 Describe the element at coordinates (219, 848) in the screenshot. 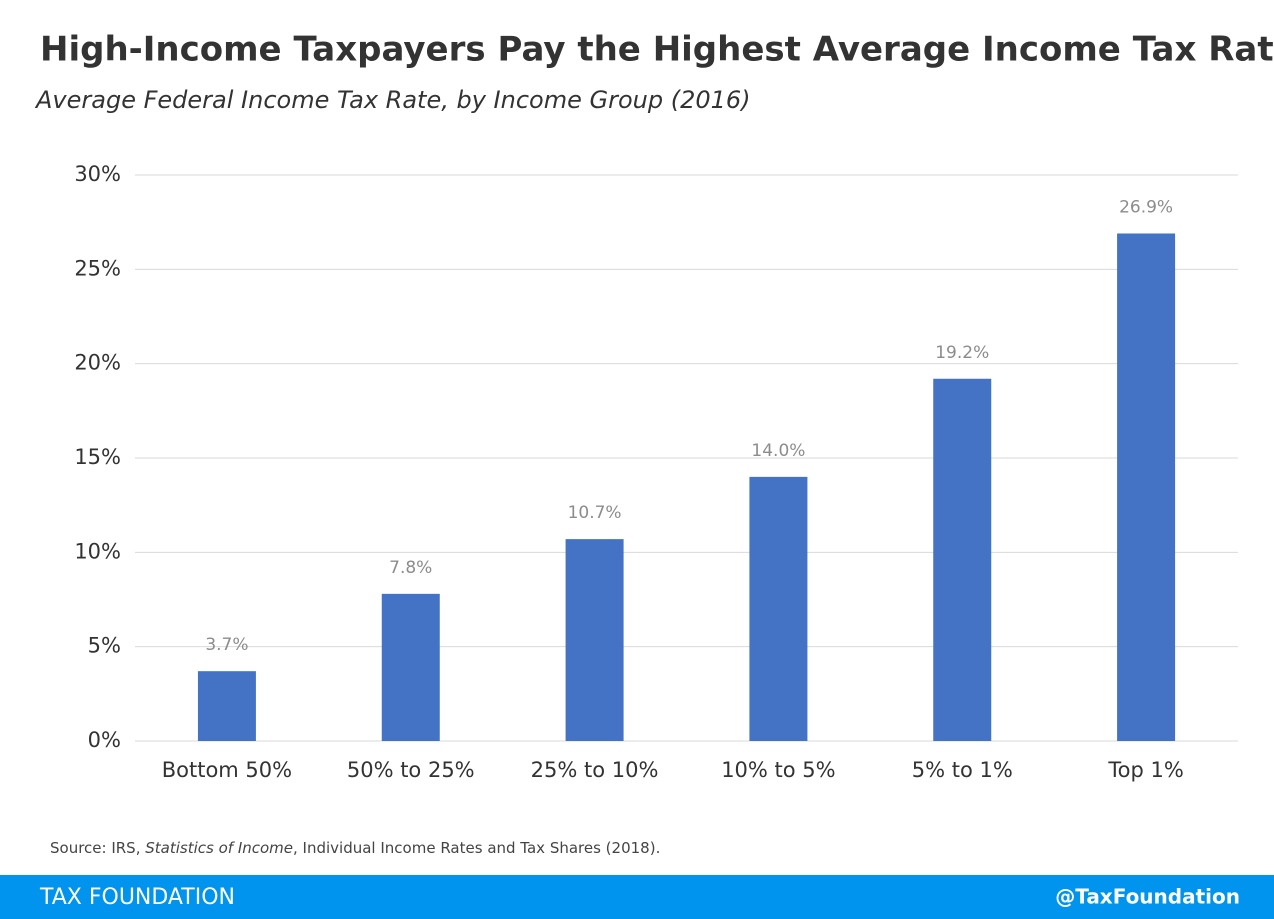

I see `source-part: Statistics of Income` at that location.